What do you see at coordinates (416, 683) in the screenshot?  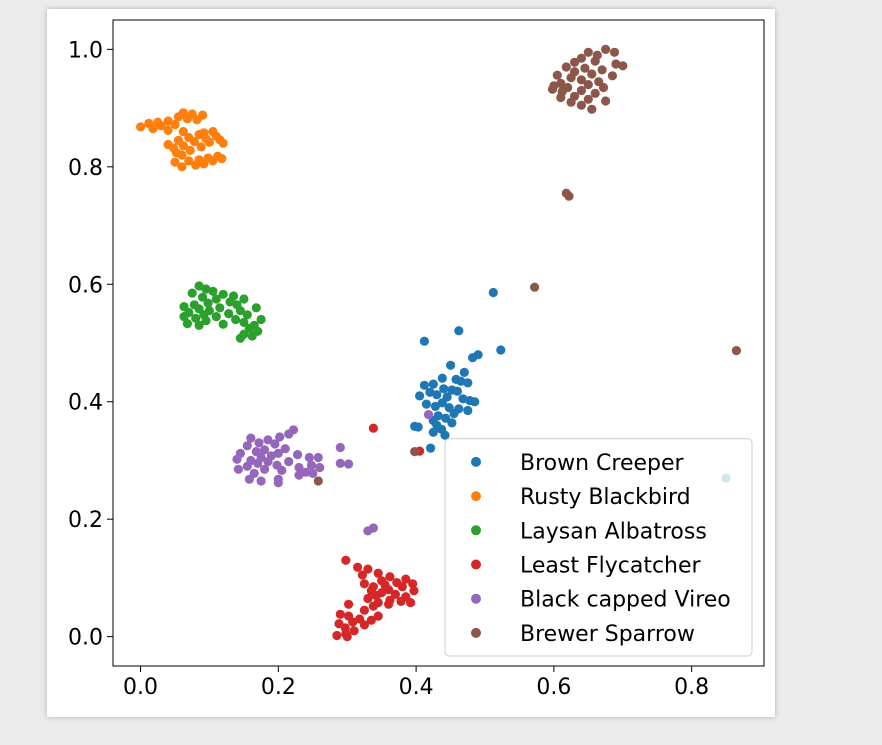 I see `x-axis: 0.0 0.2 0.4 0.6 0.8` at bounding box center [416, 683].